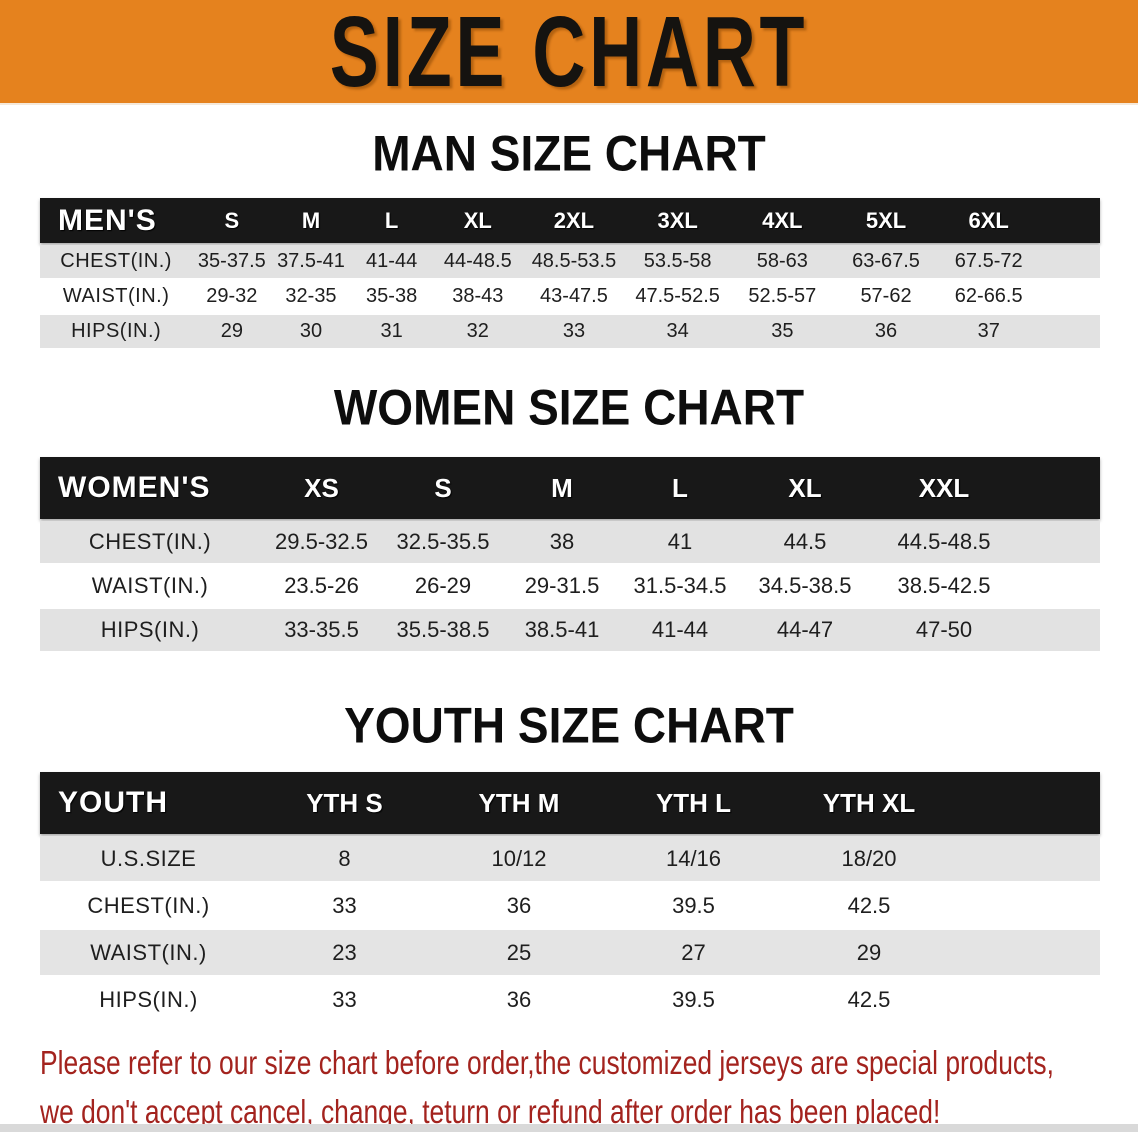 Image resolution: width=1138 pixels, height=1136 pixels. I want to click on size-column-header: XS, so click(321, 488).